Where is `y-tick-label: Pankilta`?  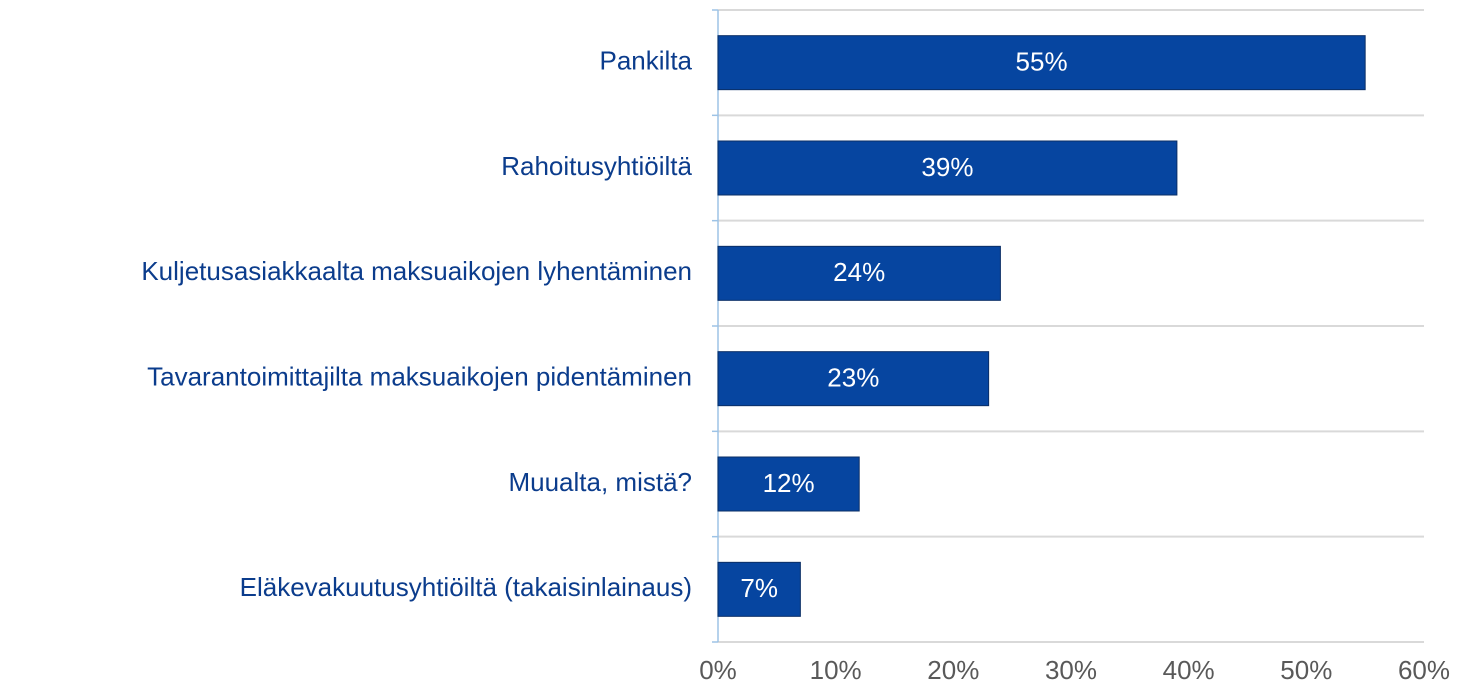 y-tick-label: Pankilta is located at coordinates (646, 61).